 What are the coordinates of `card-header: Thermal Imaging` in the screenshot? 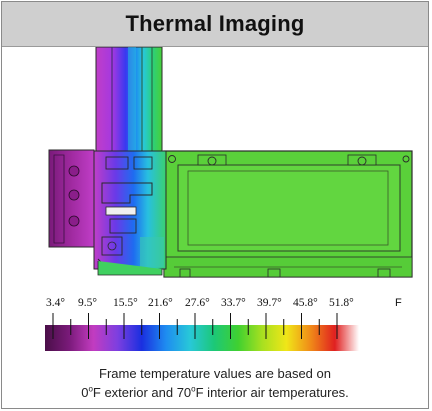 It's located at (215, 24).